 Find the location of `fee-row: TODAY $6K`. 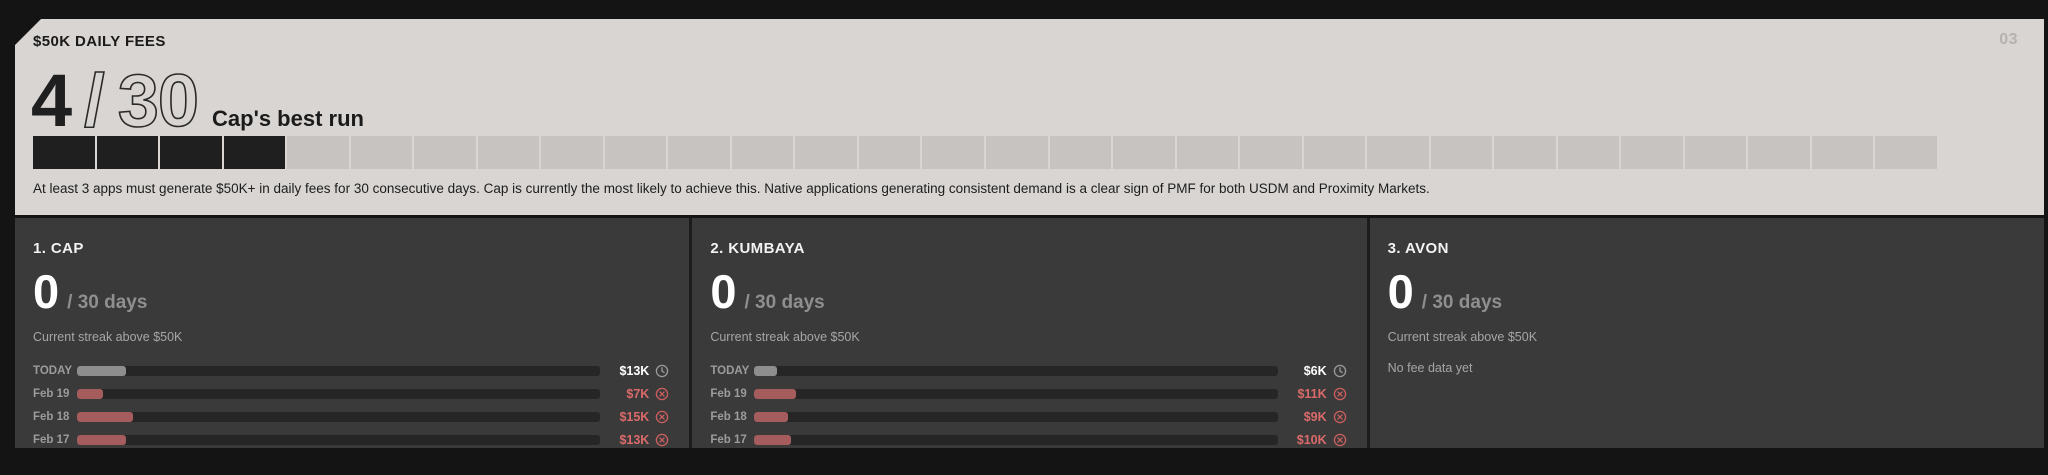

fee-row: TODAY $6K is located at coordinates (1028, 370).